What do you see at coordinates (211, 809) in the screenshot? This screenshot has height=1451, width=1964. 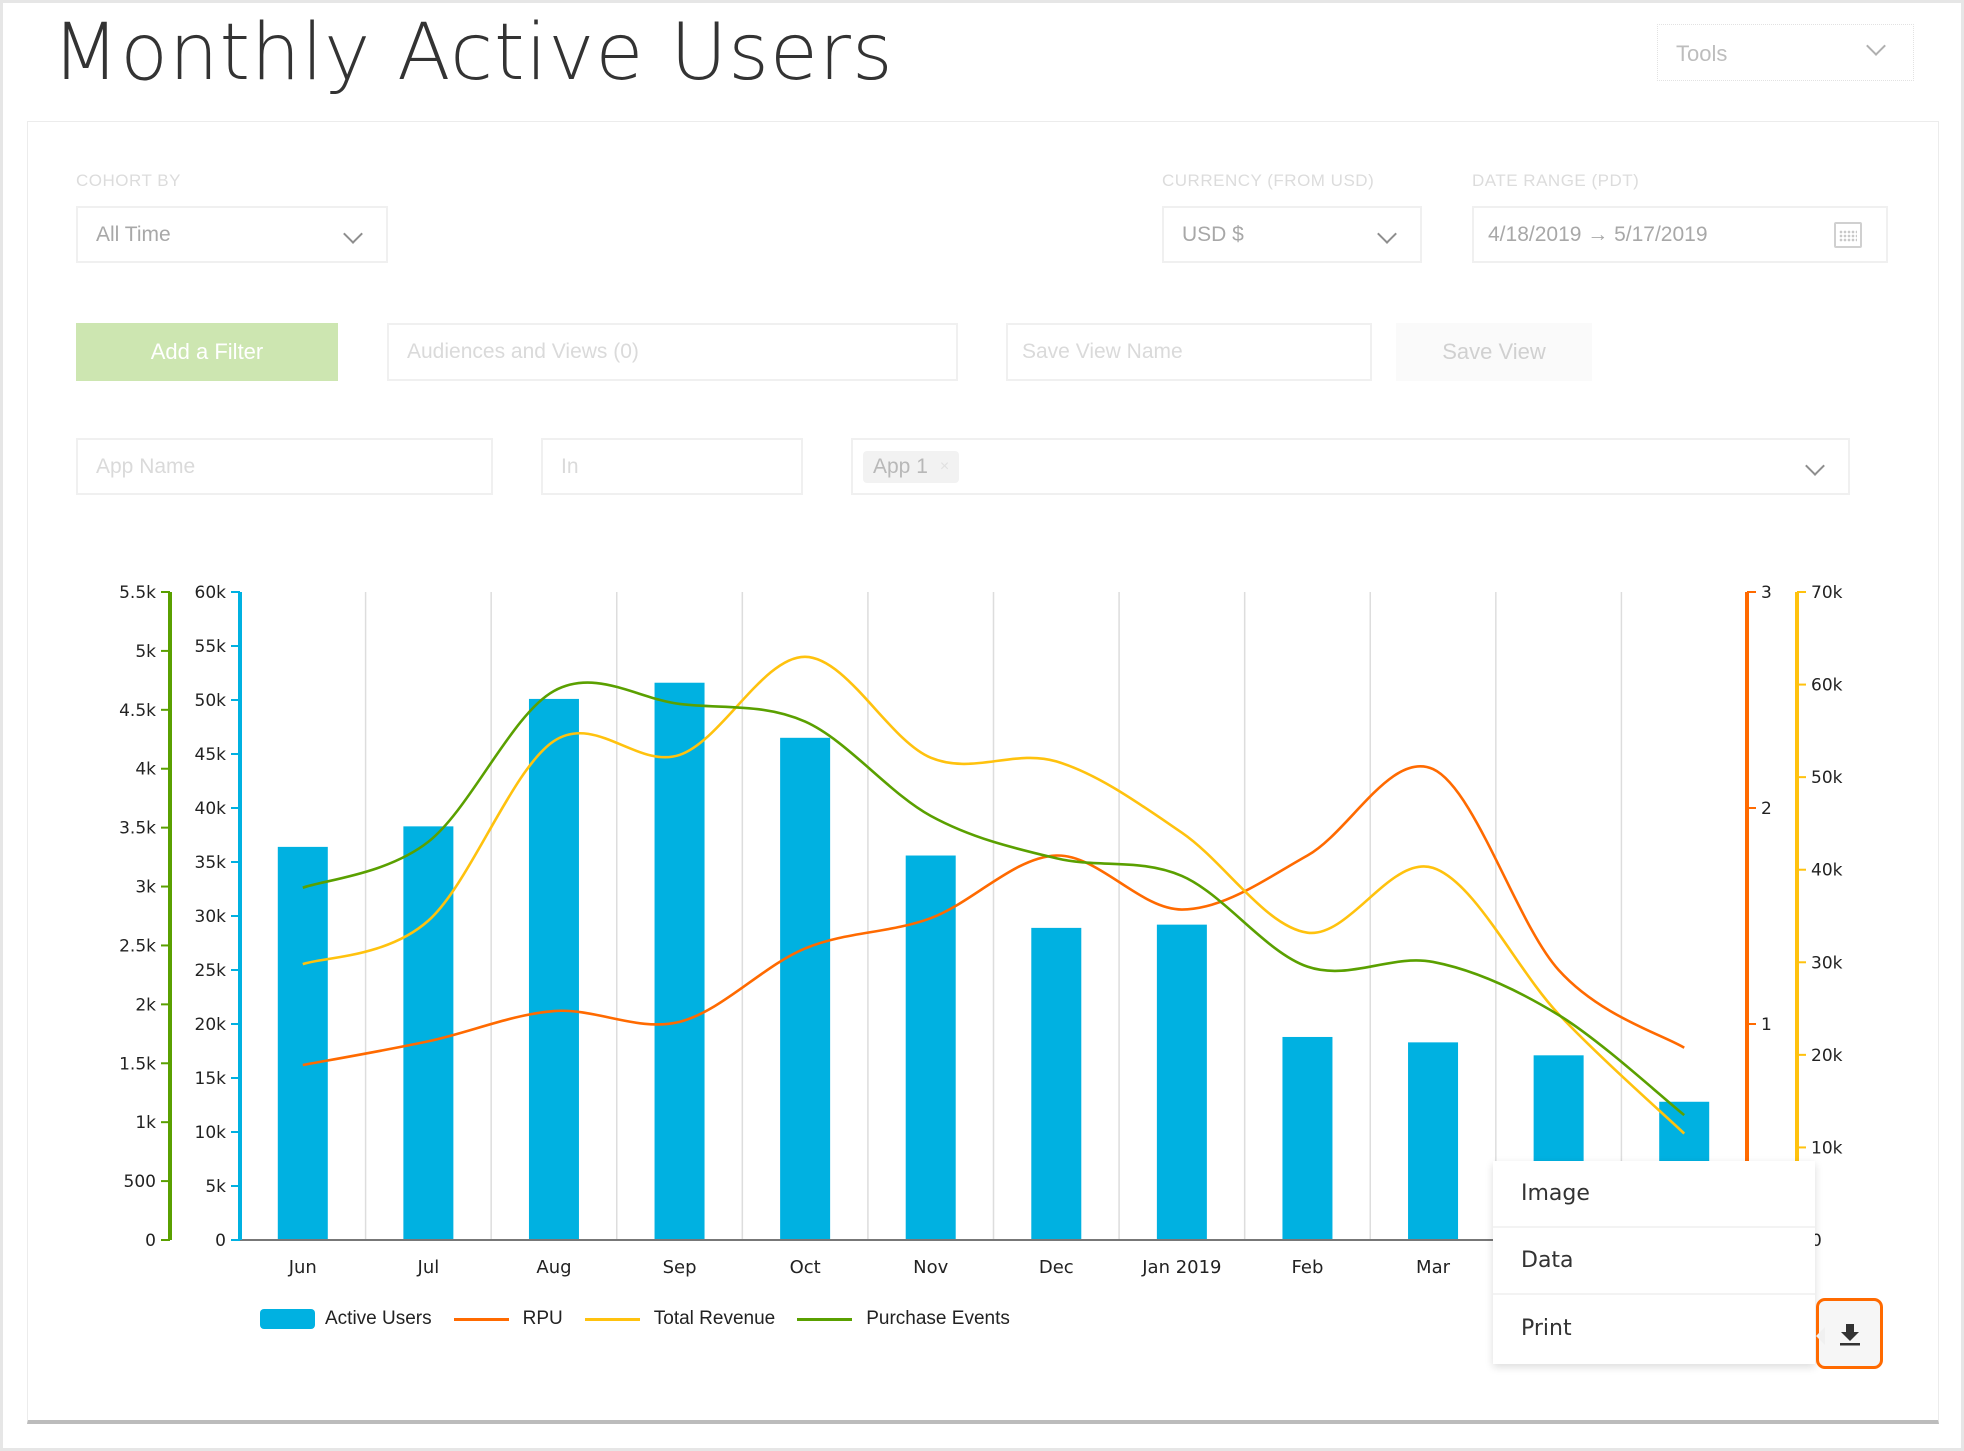 I see `axis-tick-label: 40k` at bounding box center [211, 809].